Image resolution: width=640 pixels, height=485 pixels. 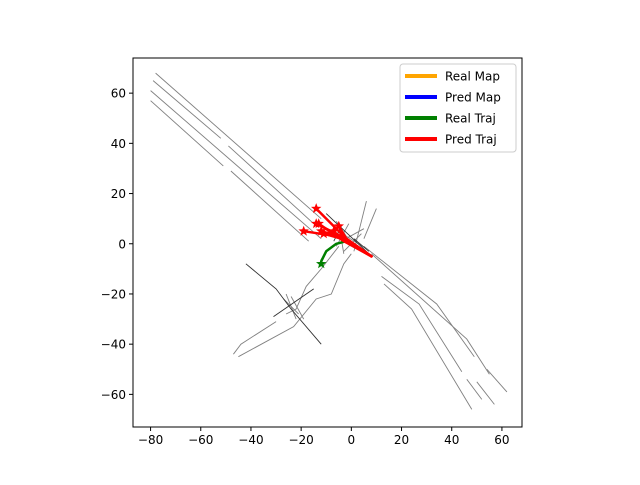 I want to click on legend-label-pred-traj: Pred Traj, so click(x=471, y=140).